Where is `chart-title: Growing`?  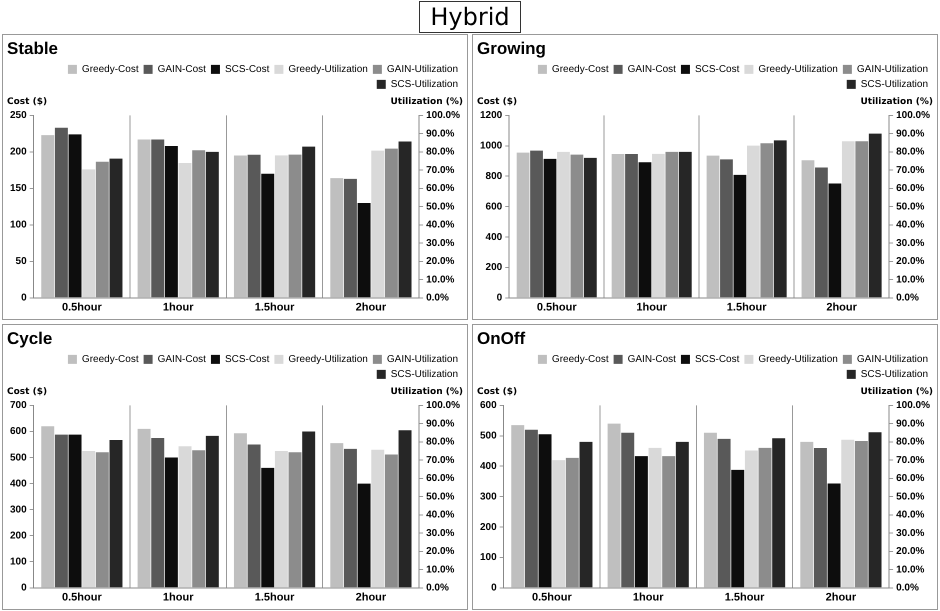 chart-title: Growing is located at coordinates (511, 48).